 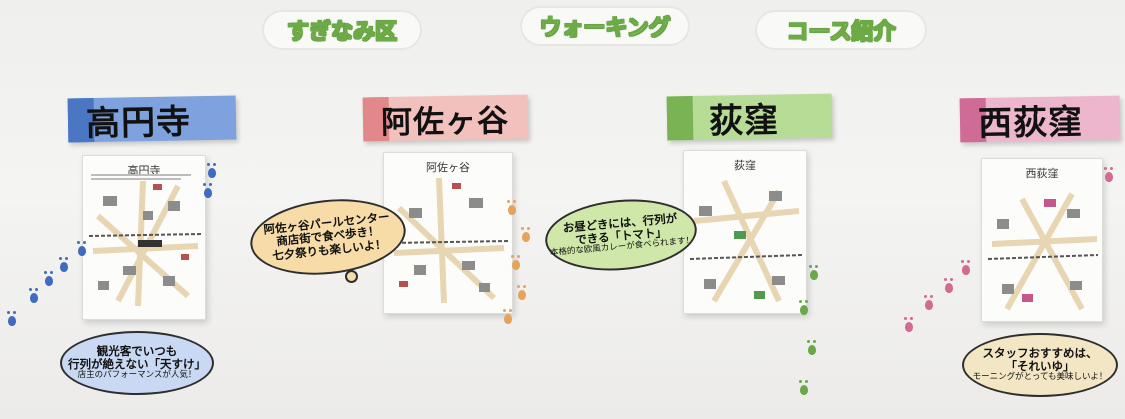 I want to click on comment-line1-nishiogikubo: スタッフおすすめは、, so click(x=1040, y=352).